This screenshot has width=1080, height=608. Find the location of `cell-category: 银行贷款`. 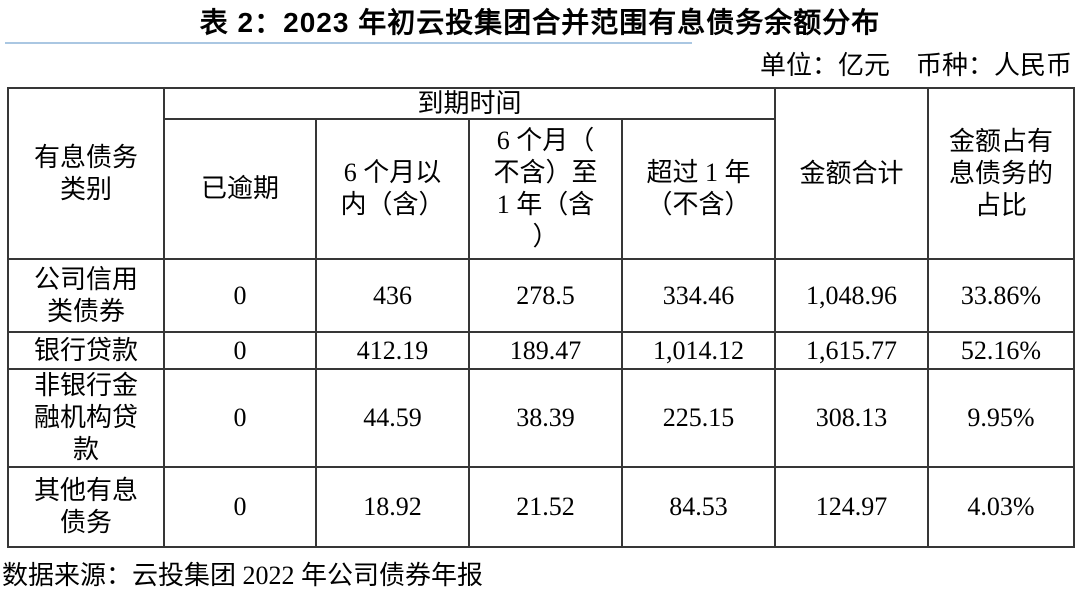

cell-category: 银行贷款 is located at coordinates (86, 350).